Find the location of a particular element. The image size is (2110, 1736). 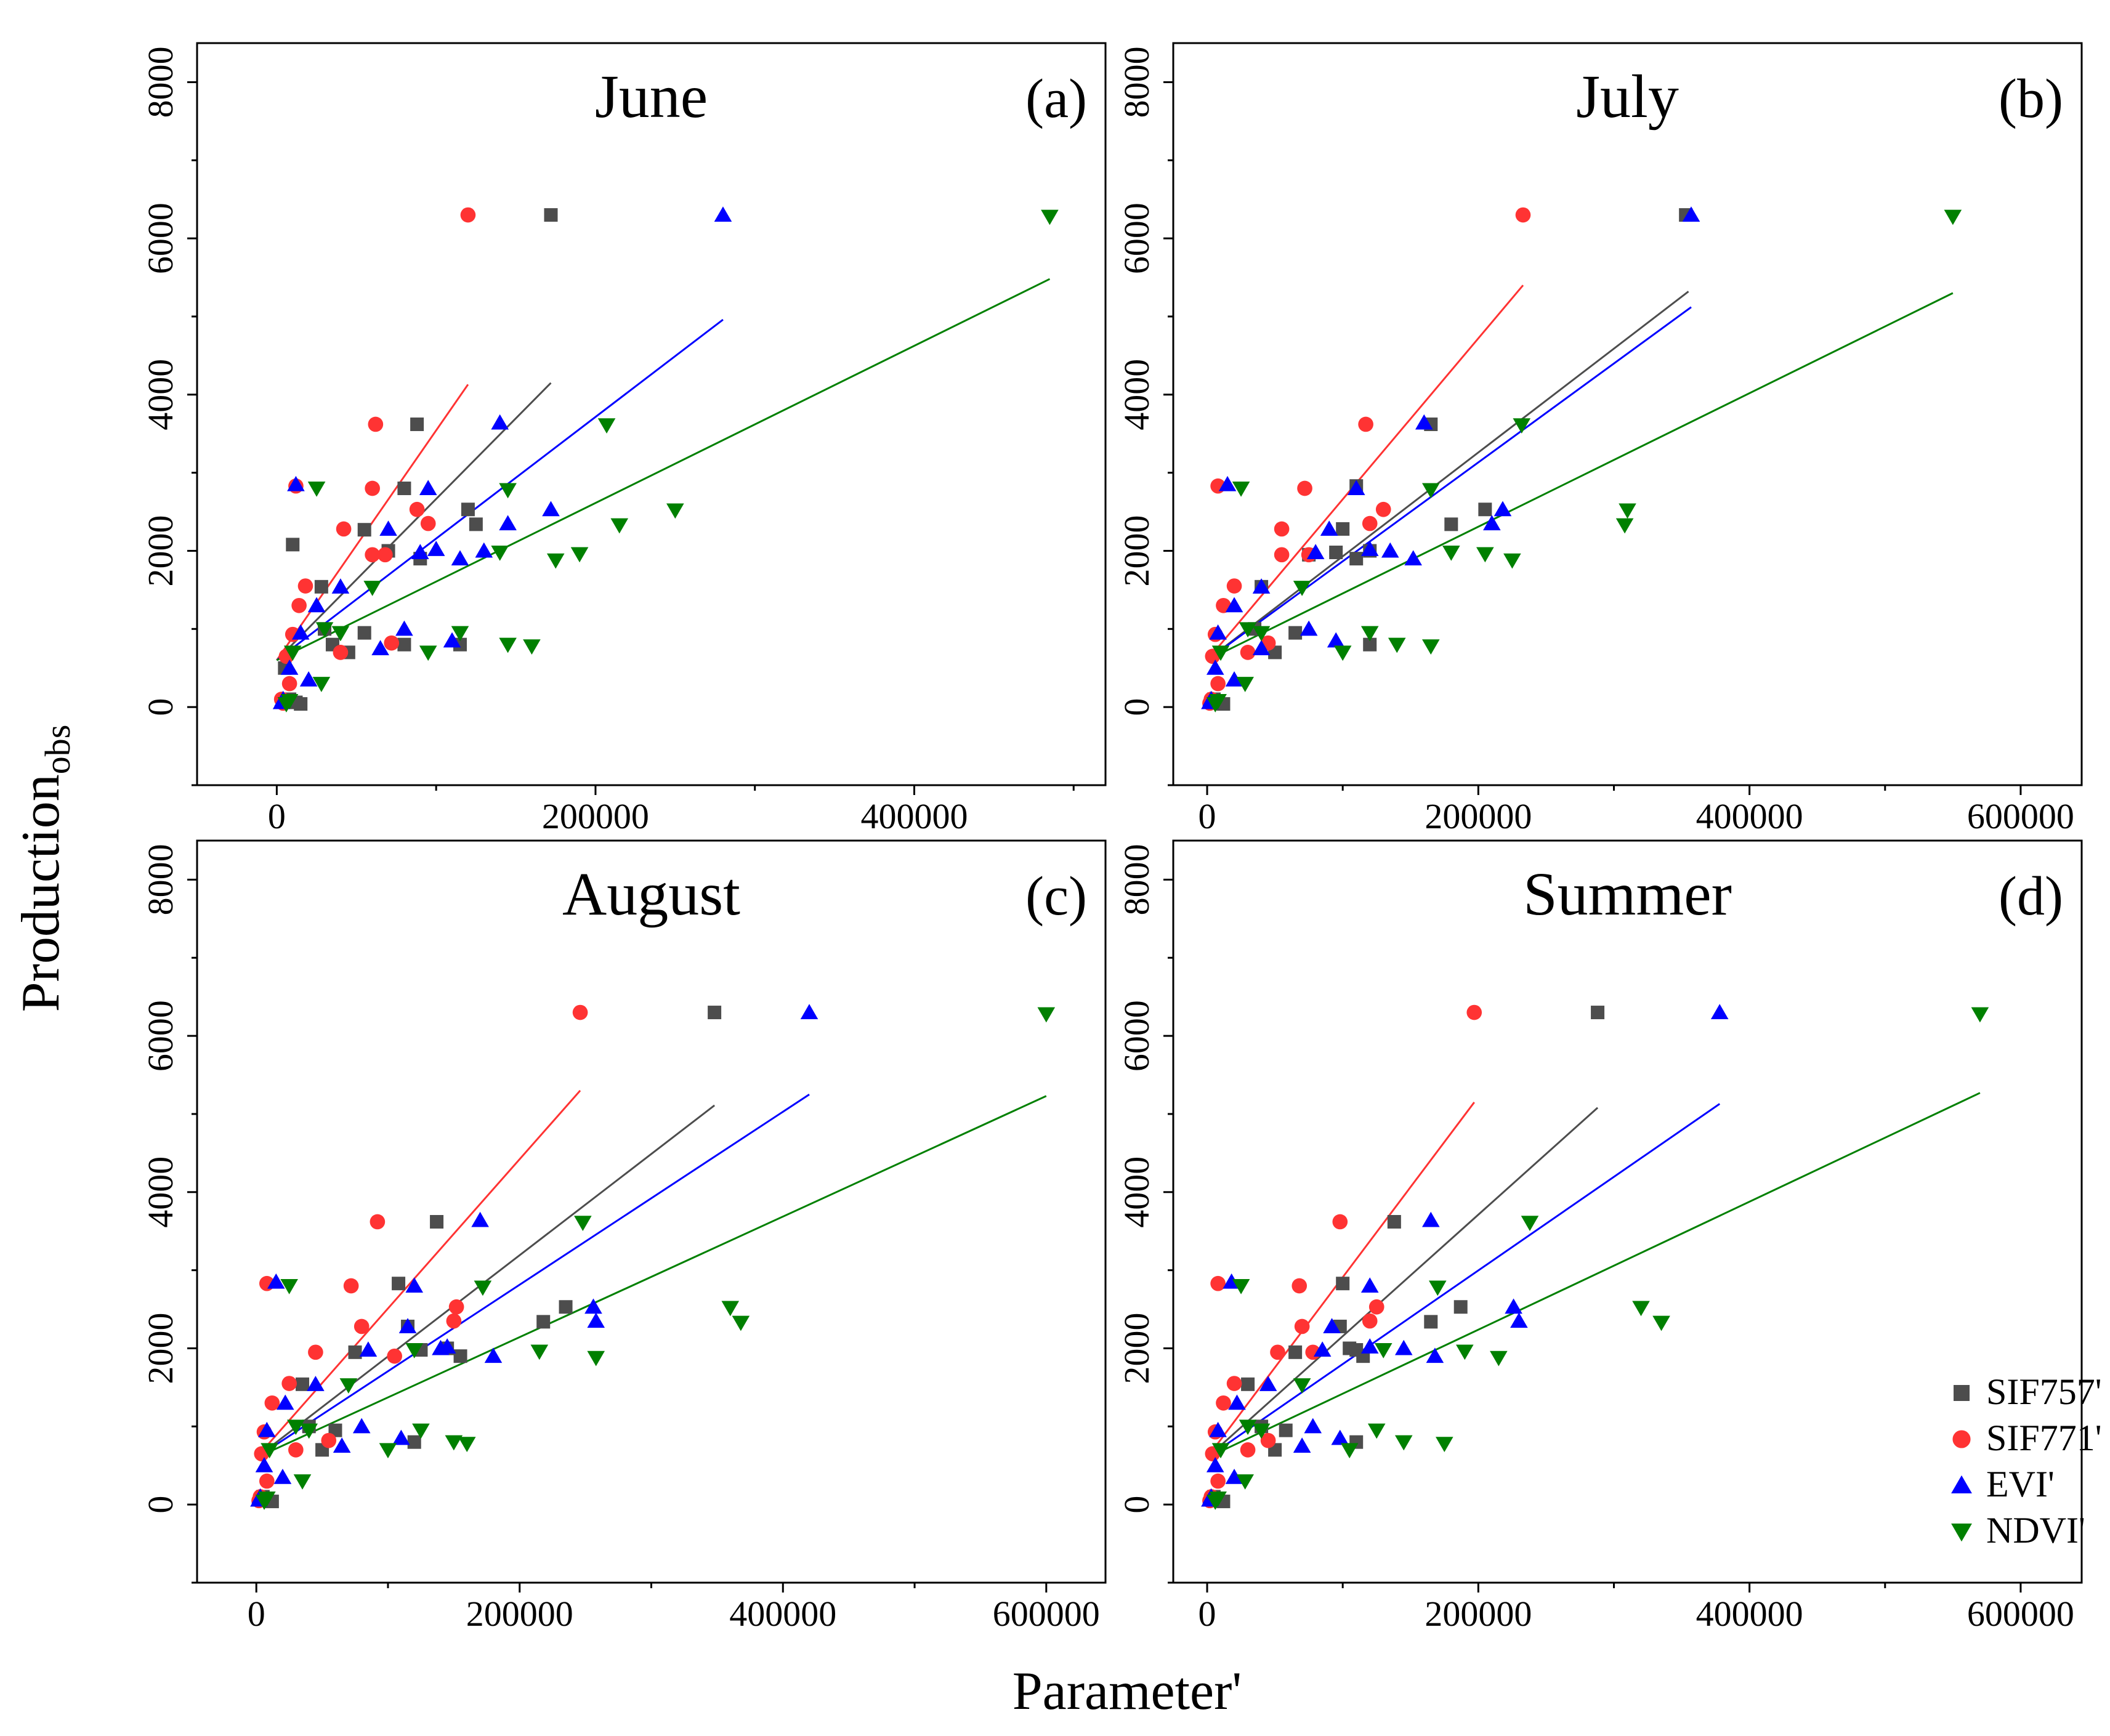

x-tick-label: 600000 is located at coordinates (2020, 1614).